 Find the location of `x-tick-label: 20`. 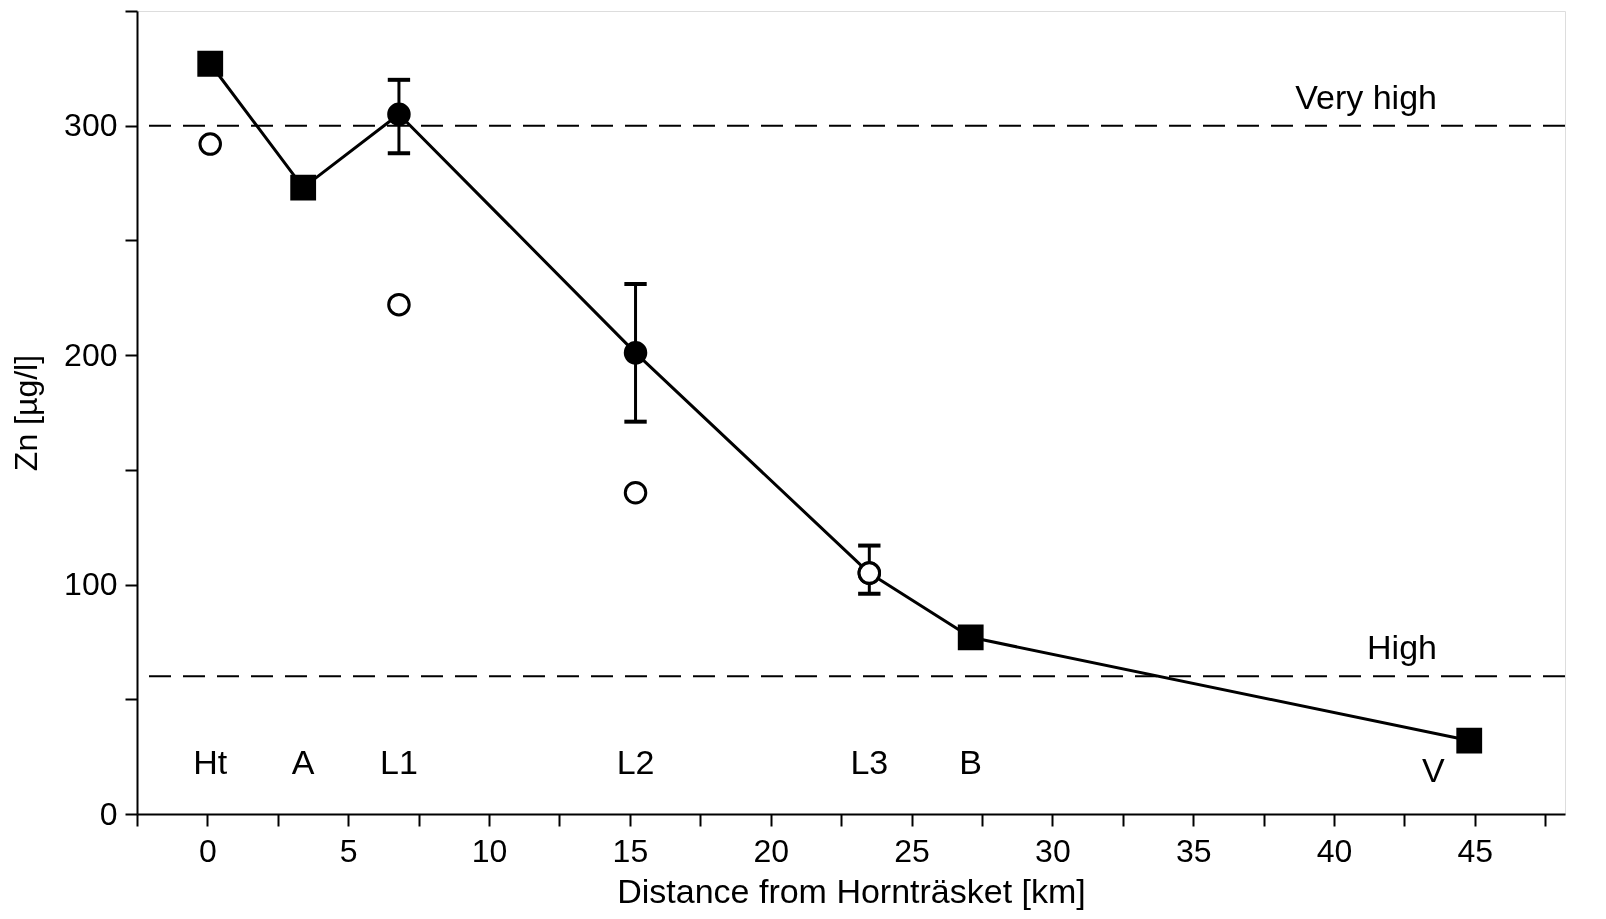

x-tick-label: 20 is located at coordinates (771, 850).